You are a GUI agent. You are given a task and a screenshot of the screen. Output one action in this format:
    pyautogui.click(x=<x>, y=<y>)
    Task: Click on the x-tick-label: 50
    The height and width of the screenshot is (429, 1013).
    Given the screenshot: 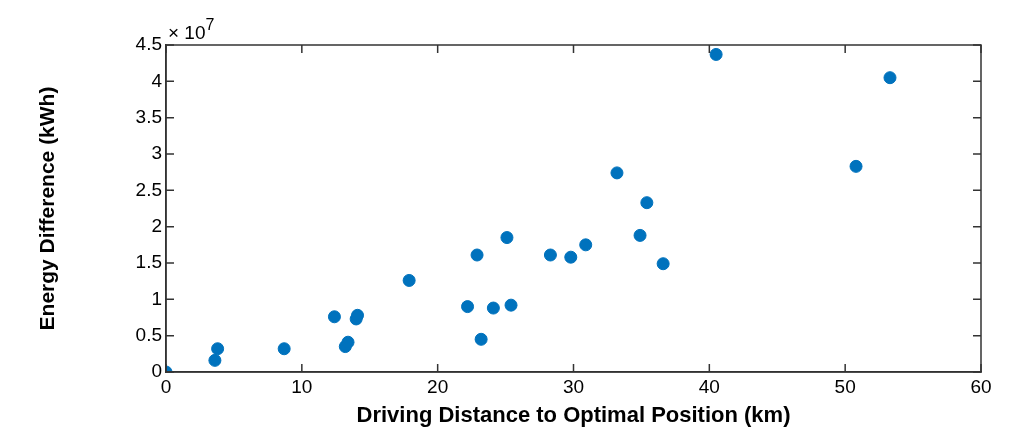 What is the action you would take?
    pyautogui.click(x=845, y=386)
    